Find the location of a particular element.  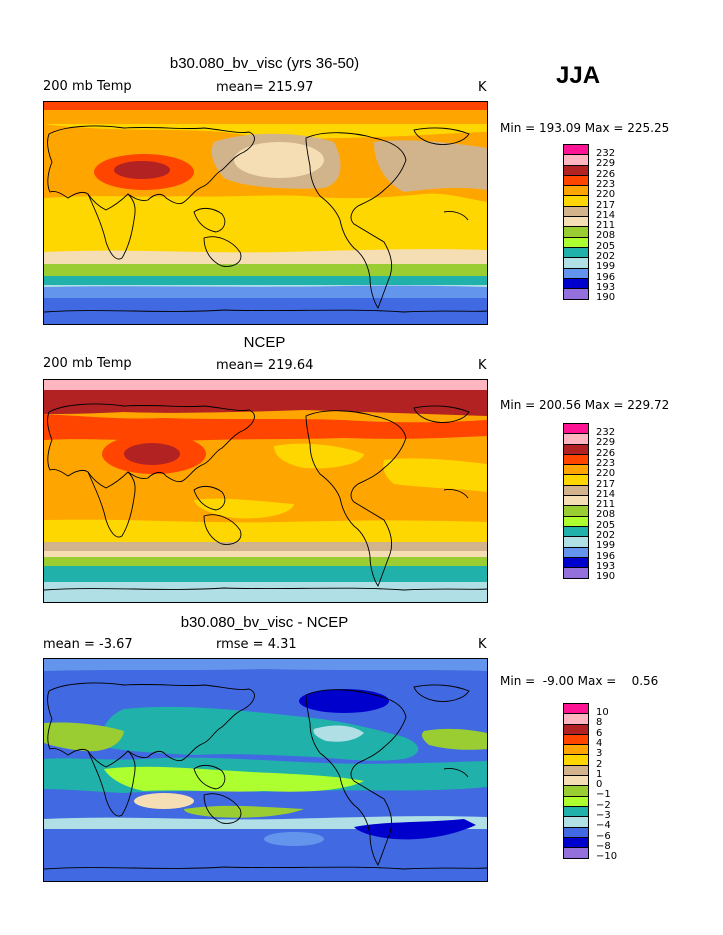

colorbar-label: 2 is located at coordinates (599, 764).